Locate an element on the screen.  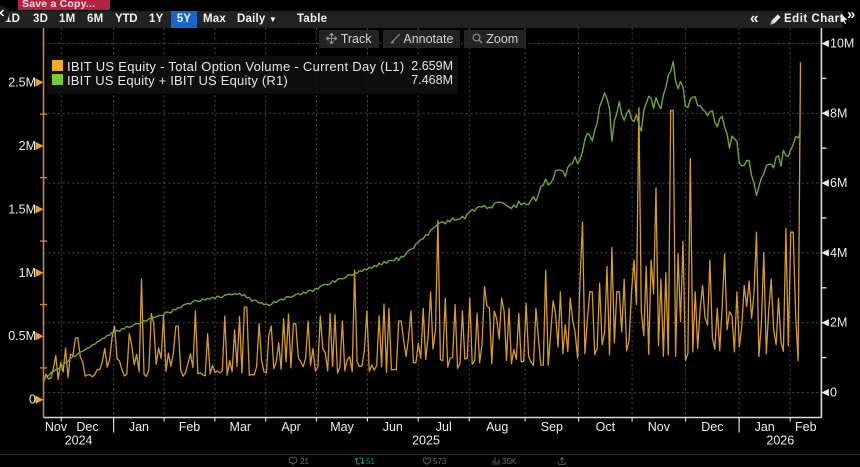
svg-text: Sep is located at coordinates (552, 427).